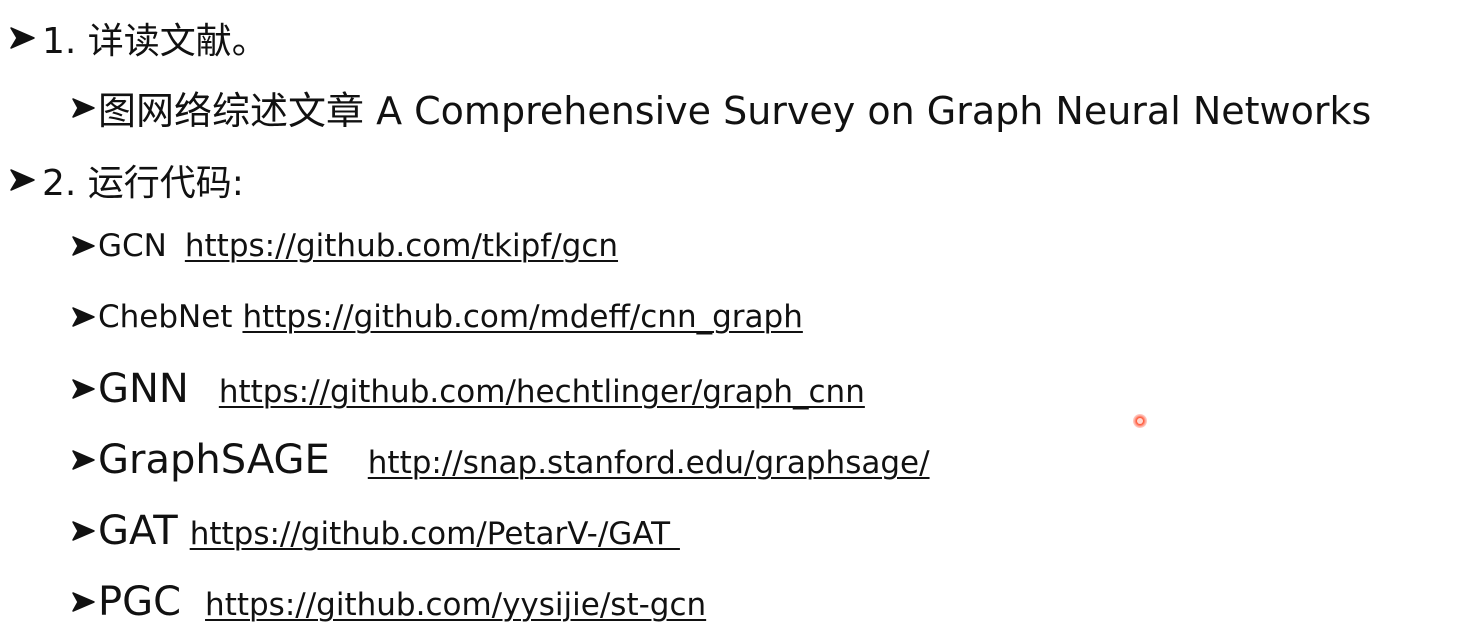  What do you see at coordinates (1140, 421) in the screenshot?
I see `laser-pointer-icon` at bounding box center [1140, 421].